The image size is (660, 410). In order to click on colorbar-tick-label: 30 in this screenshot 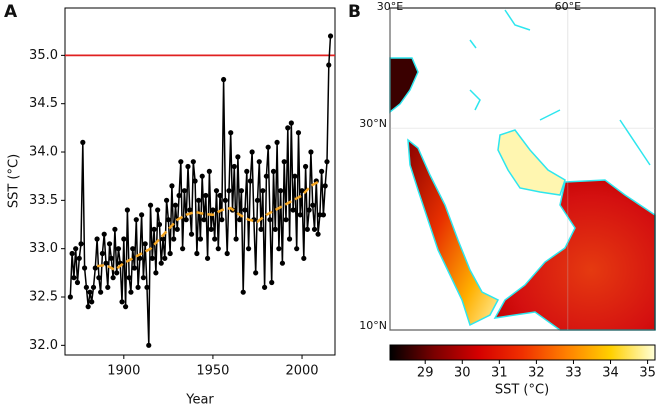, I will do `click(462, 373)`.